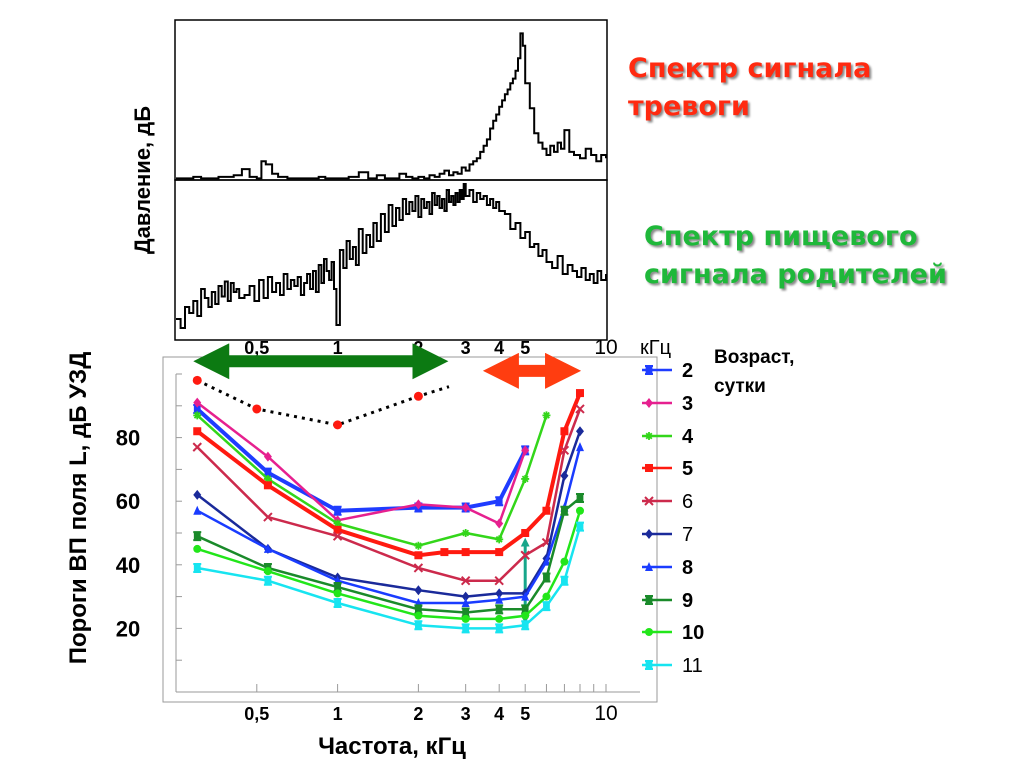  Describe the element at coordinates (128, 534) in the screenshot. I see `threshold-tick-labels: 20 40 60 80` at that location.